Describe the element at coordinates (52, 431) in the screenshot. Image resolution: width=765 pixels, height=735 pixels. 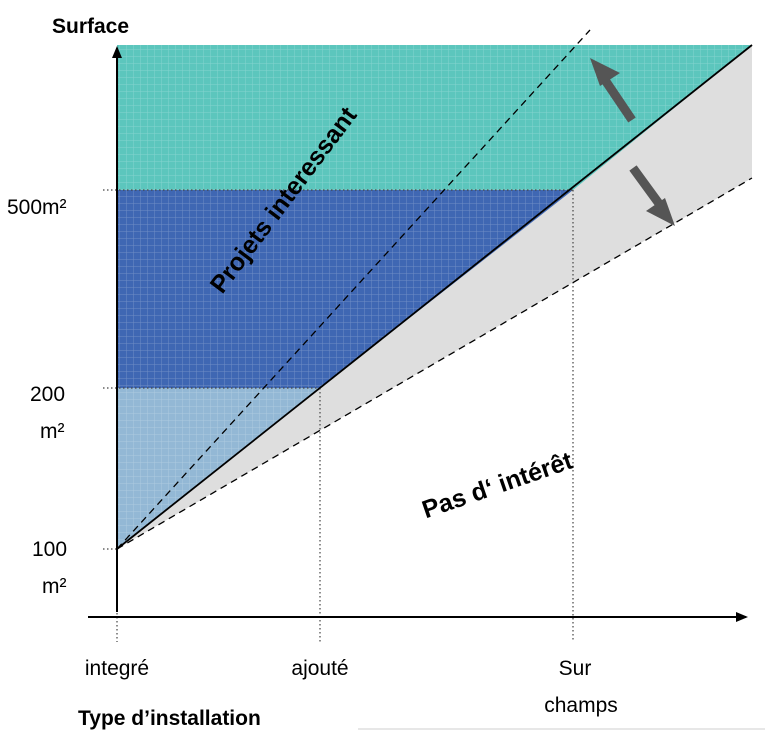
I see `y-tick-200-unit: m²` at that location.